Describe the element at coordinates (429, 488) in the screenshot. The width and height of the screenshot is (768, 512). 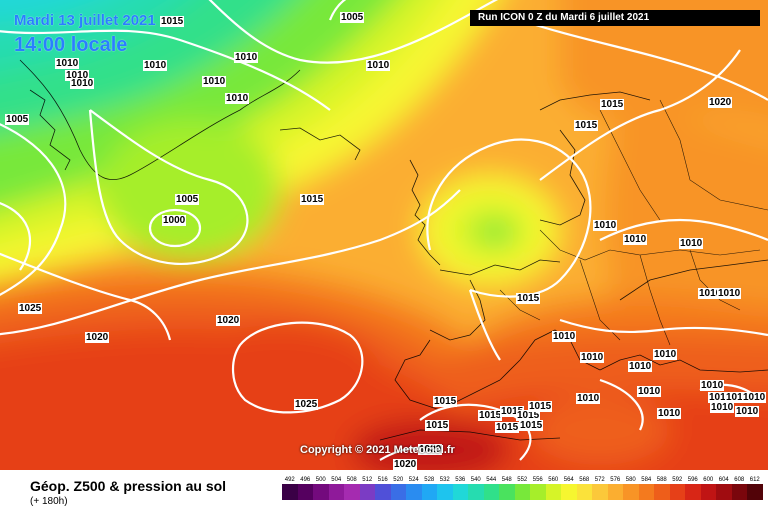
I see `scale-step: 528` at that location.